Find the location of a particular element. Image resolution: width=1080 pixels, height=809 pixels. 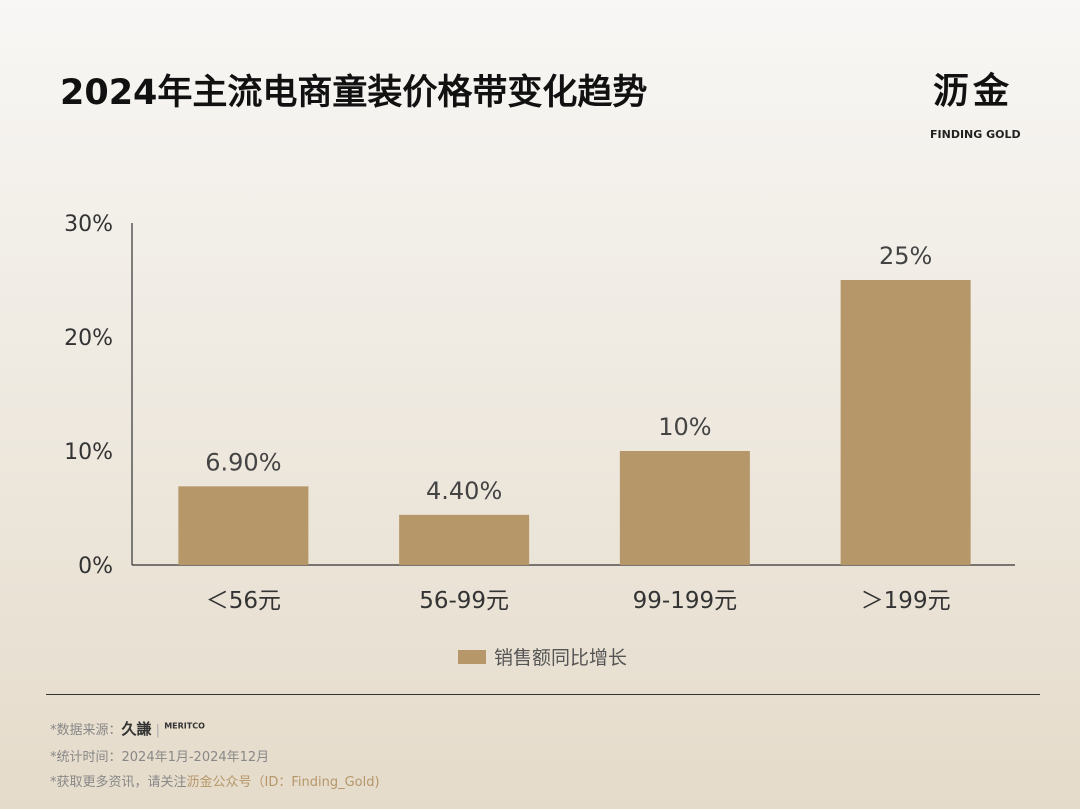

footer-period: *统计时间：2024年1月-2024年12月 is located at coordinates (160, 757).